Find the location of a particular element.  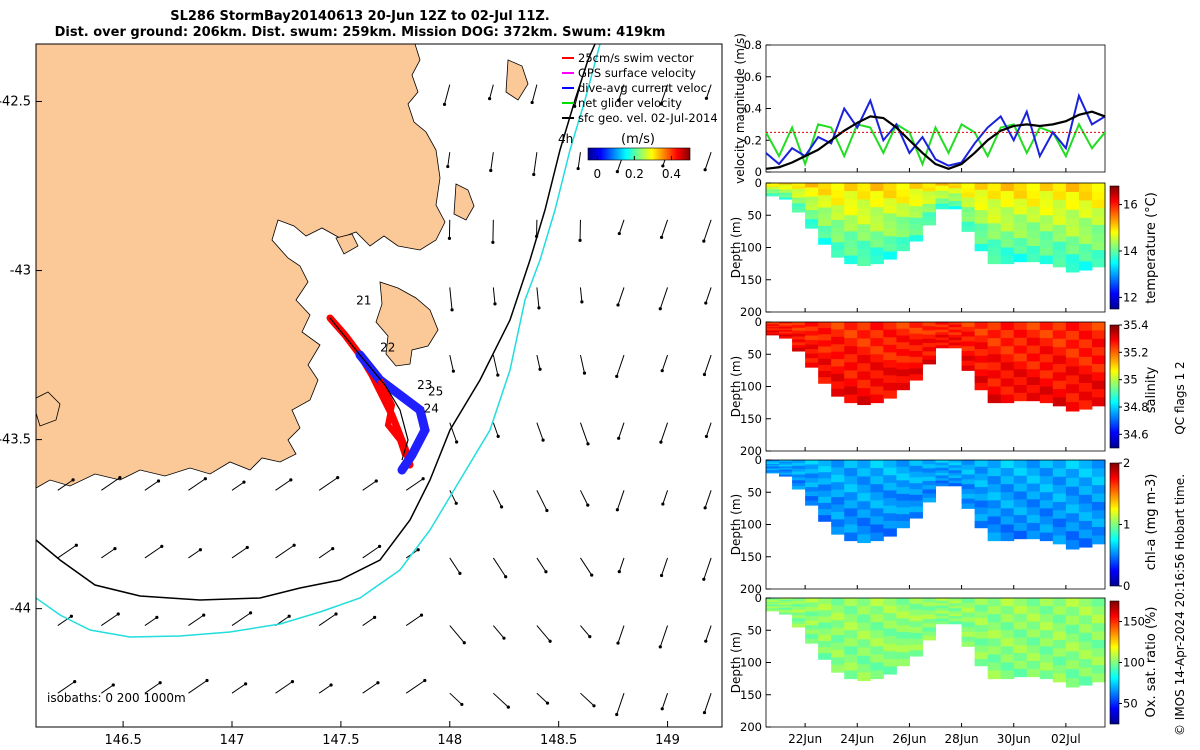

map-colorbar: (m/s) 4h 0 0.2 0.4 is located at coordinates (624, 156).